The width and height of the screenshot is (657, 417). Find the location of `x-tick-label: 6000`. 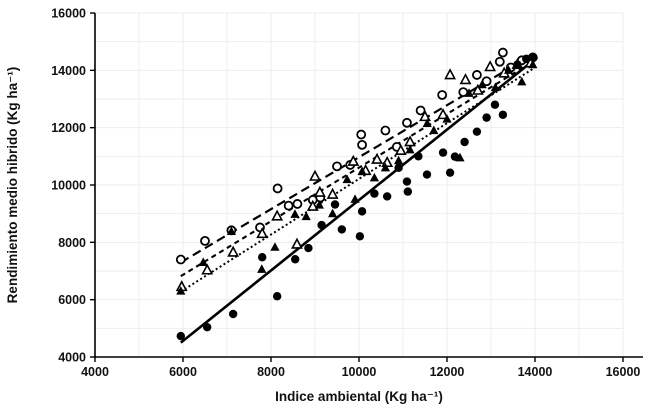

x-tick-label: 6000 is located at coordinates (183, 372).